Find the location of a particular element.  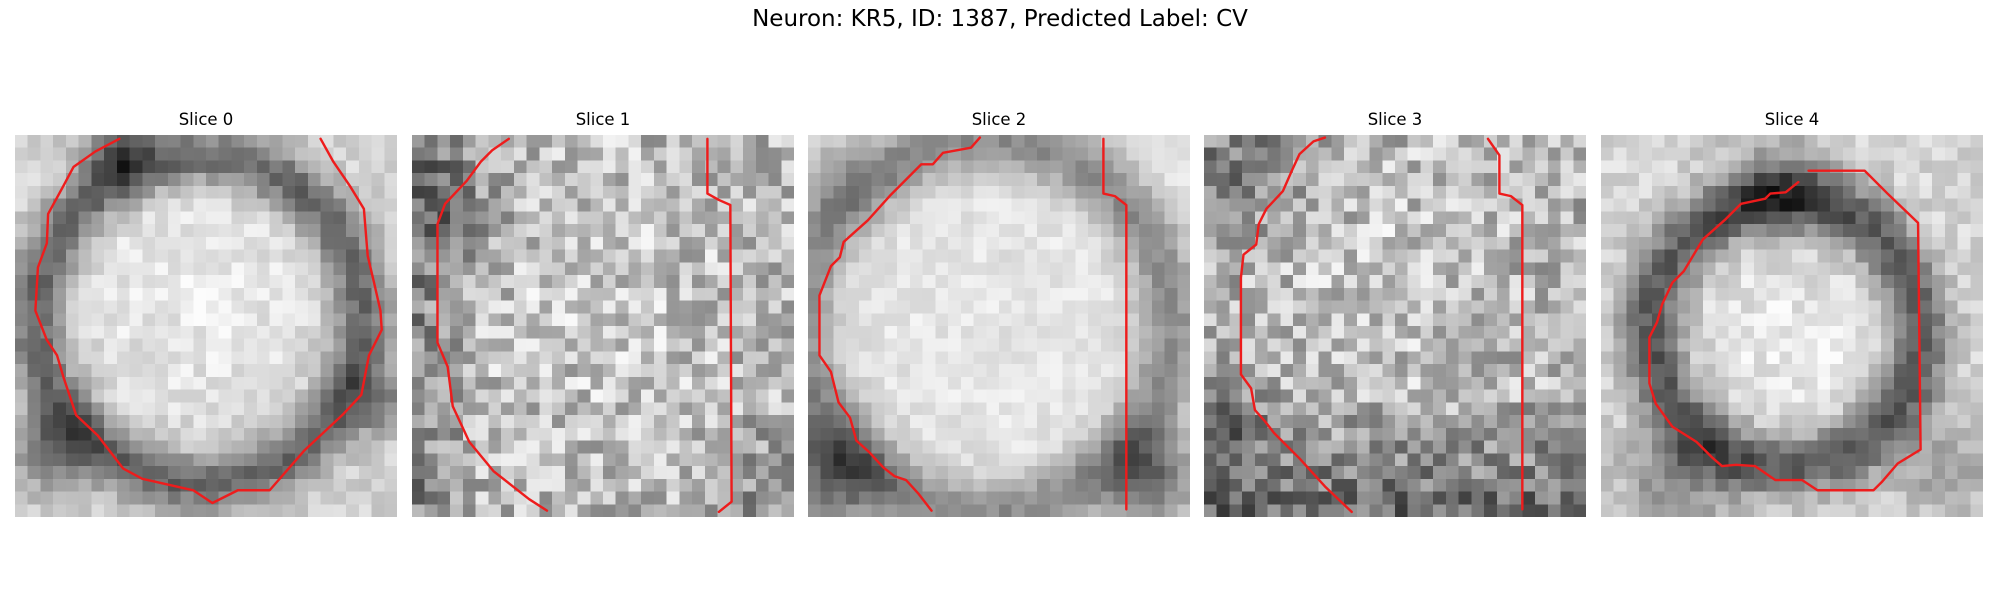

slice-1-panel is located at coordinates (603, 326).